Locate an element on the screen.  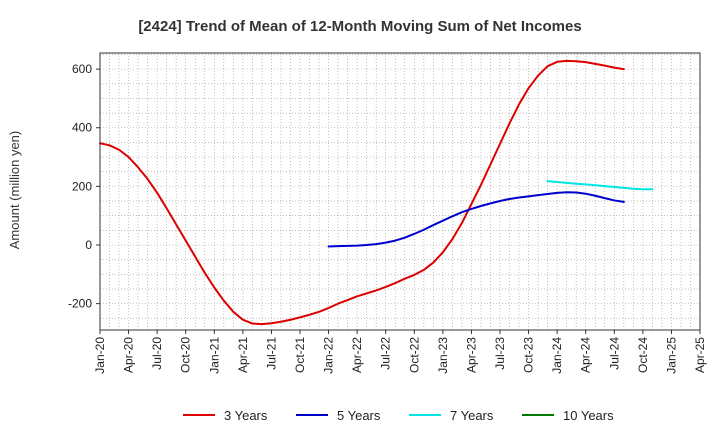
x-tick-label: Oct-20 is located at coordinates (186, 355).